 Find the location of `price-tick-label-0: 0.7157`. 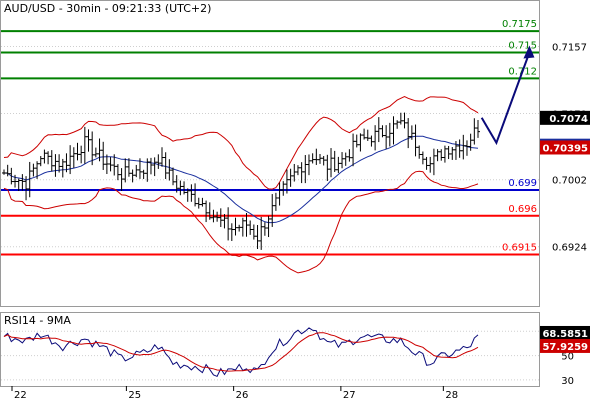

price-tick-label-0: 0.7157 is located at coordinates (569, 48).